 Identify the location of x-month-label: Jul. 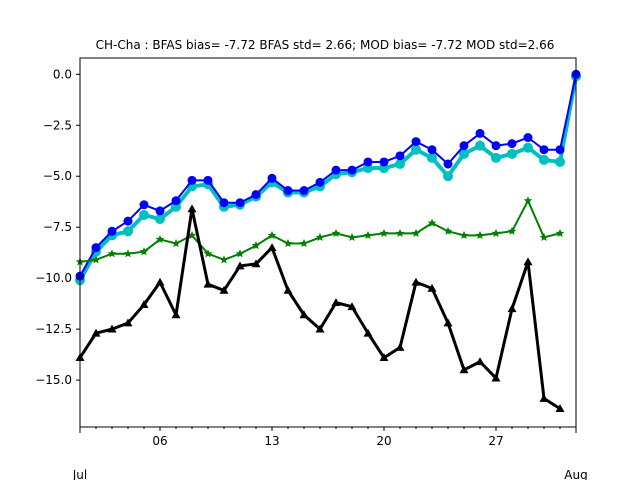
(79, 474).